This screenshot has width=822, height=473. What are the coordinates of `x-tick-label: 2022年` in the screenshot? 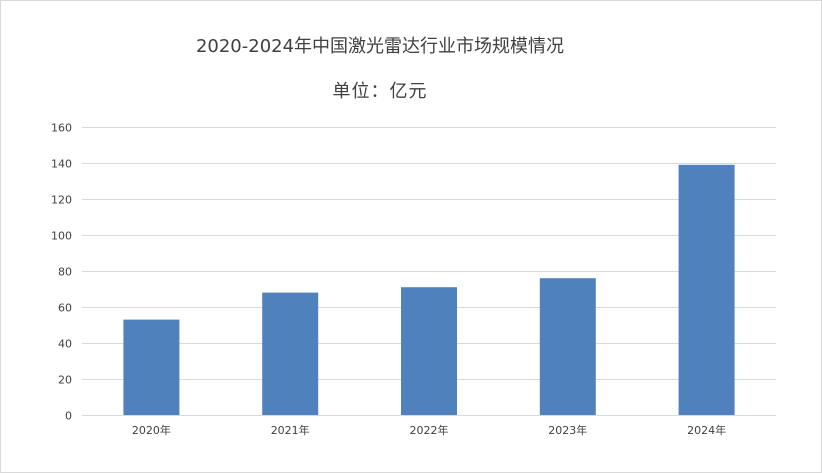 It's located at (429, 430).